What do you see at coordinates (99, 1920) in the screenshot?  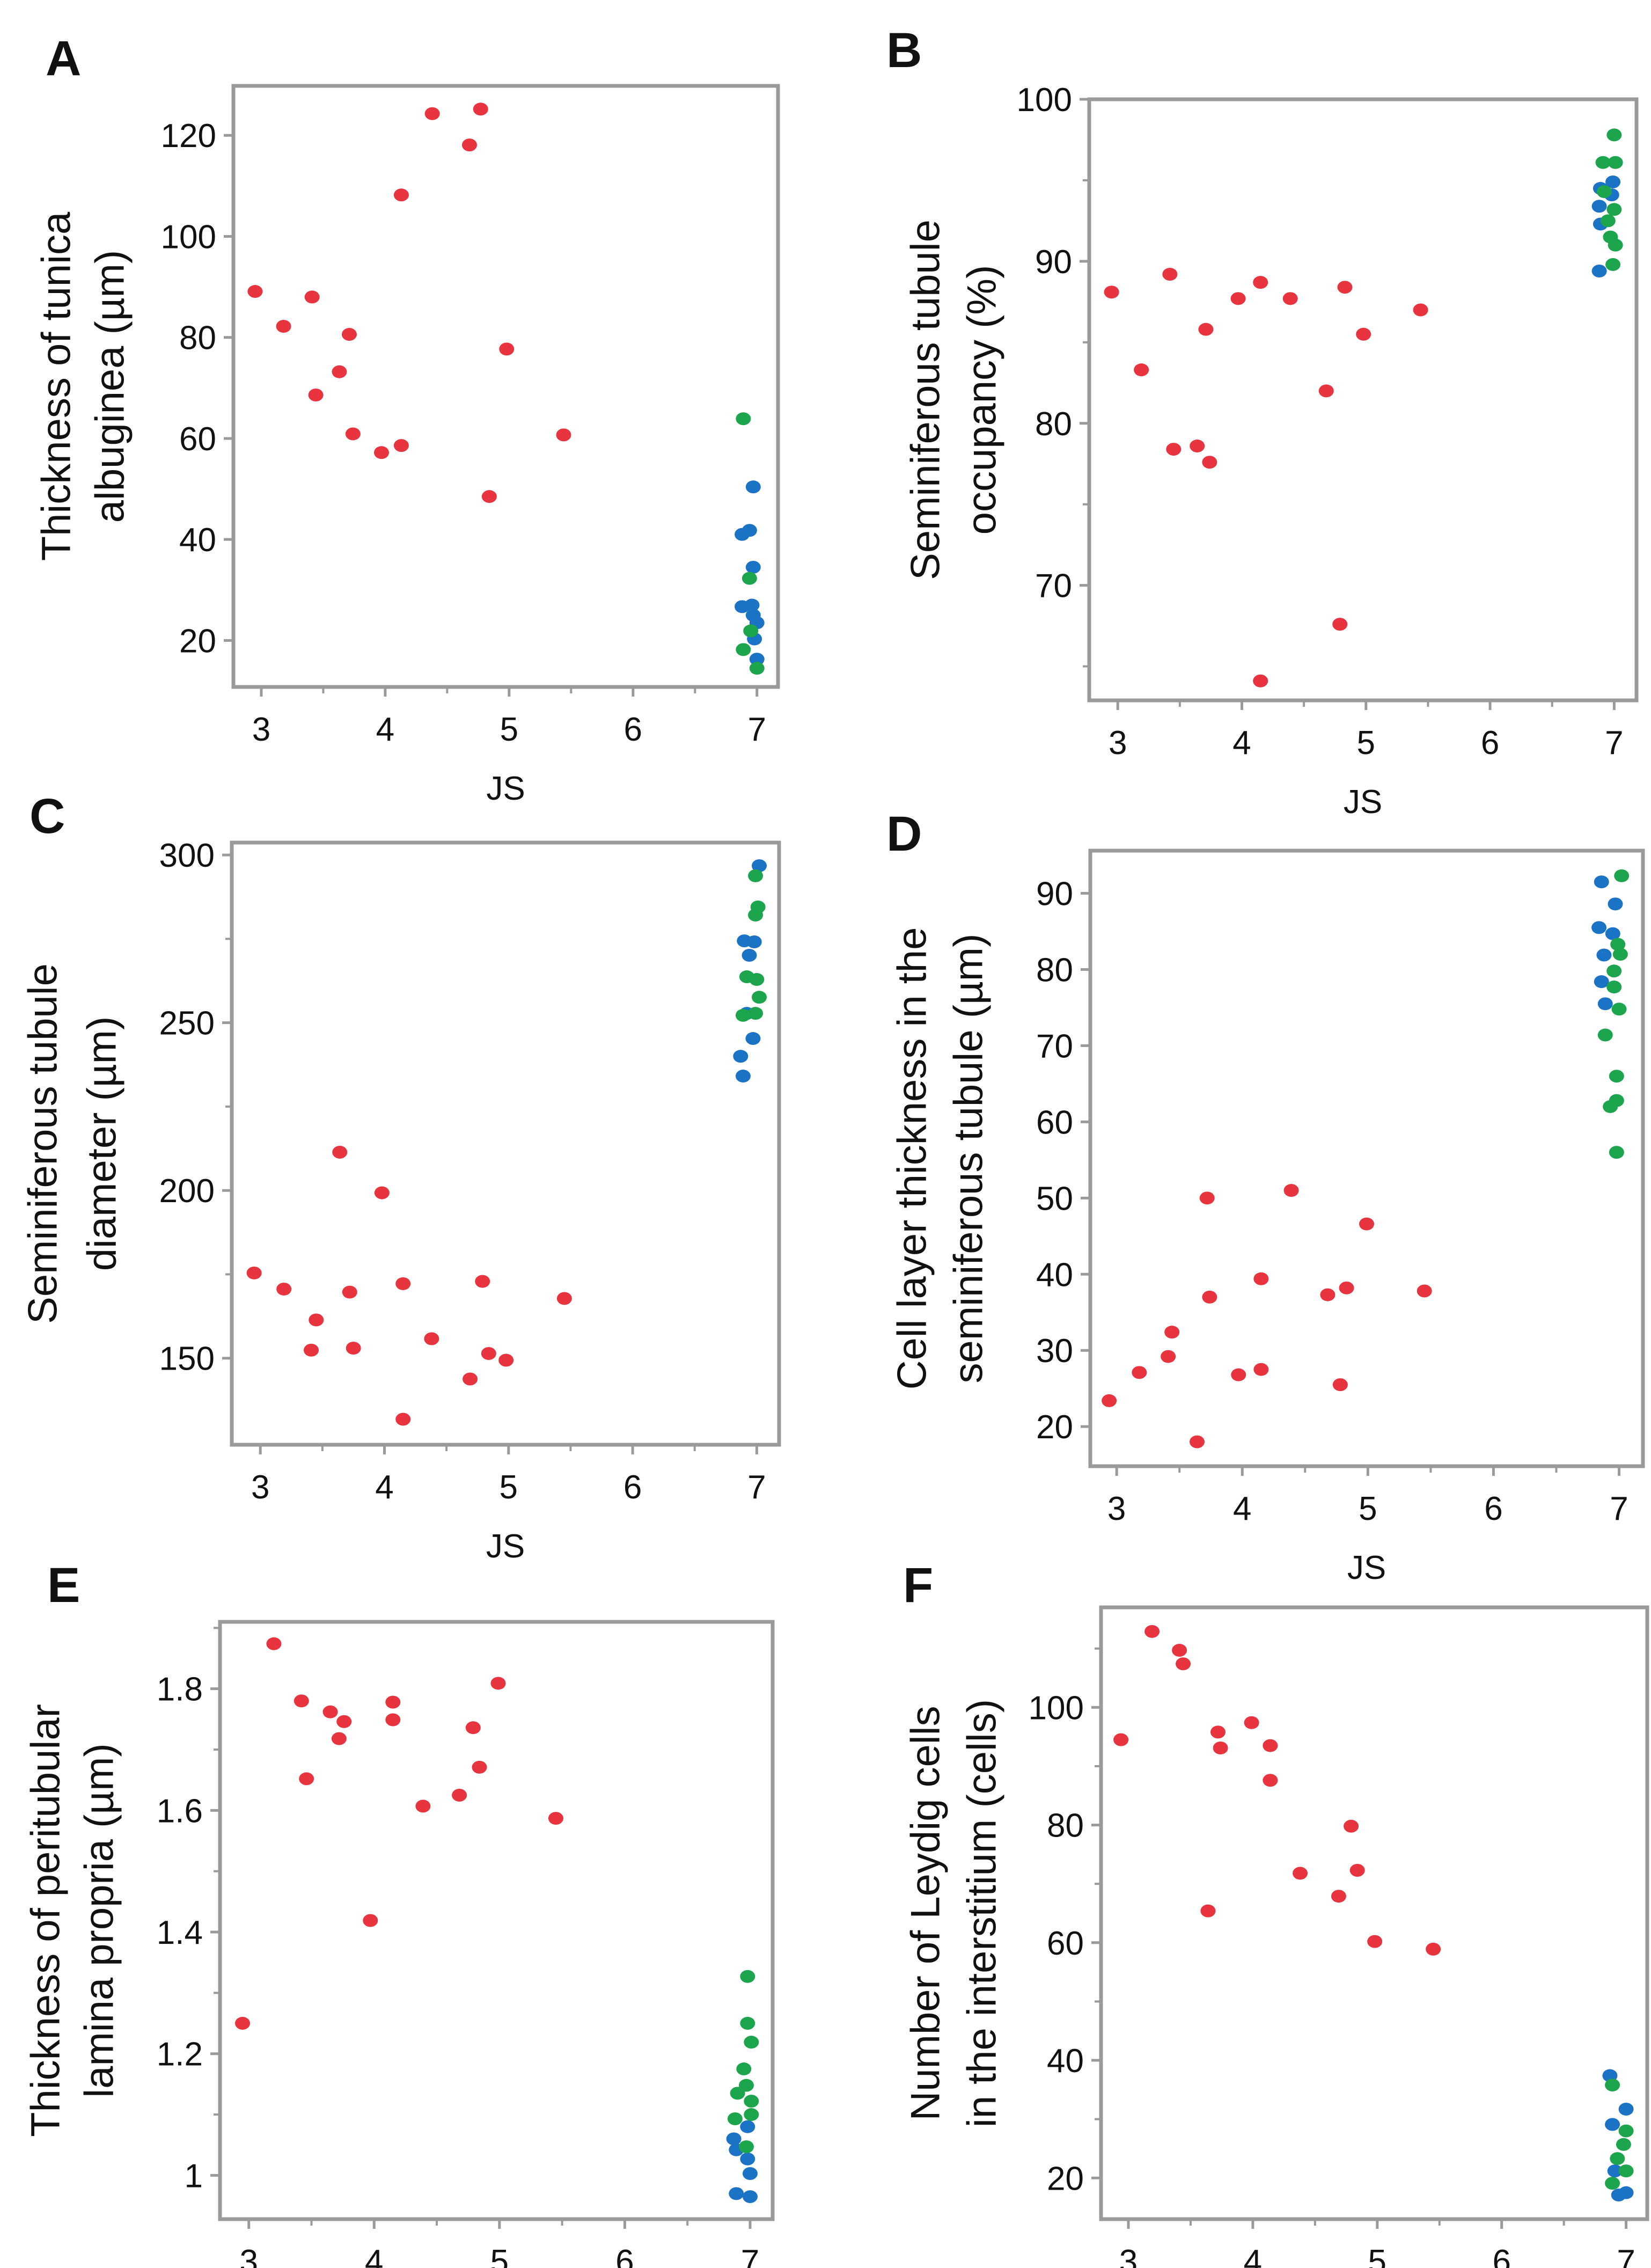 I see `y-axis-label: lamina propria (µm)` at bounding box center [99, 1920].